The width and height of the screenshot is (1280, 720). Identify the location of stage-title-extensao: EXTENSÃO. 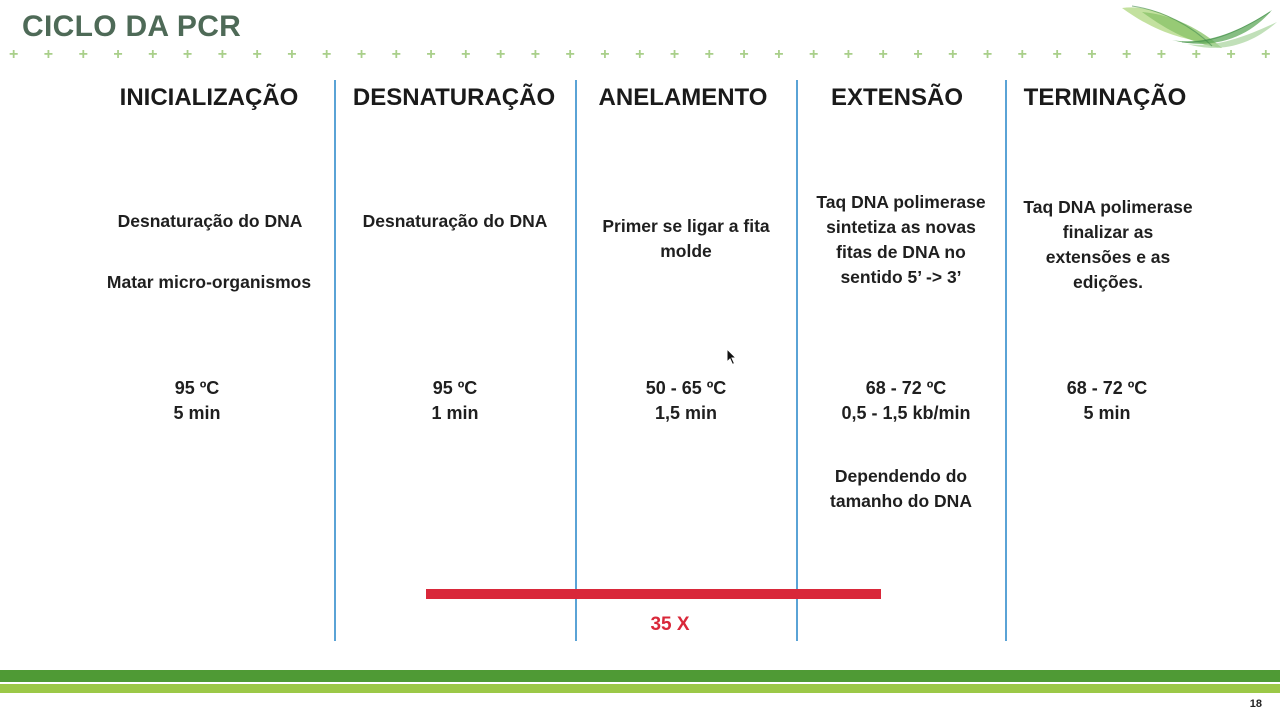
(897, 97).